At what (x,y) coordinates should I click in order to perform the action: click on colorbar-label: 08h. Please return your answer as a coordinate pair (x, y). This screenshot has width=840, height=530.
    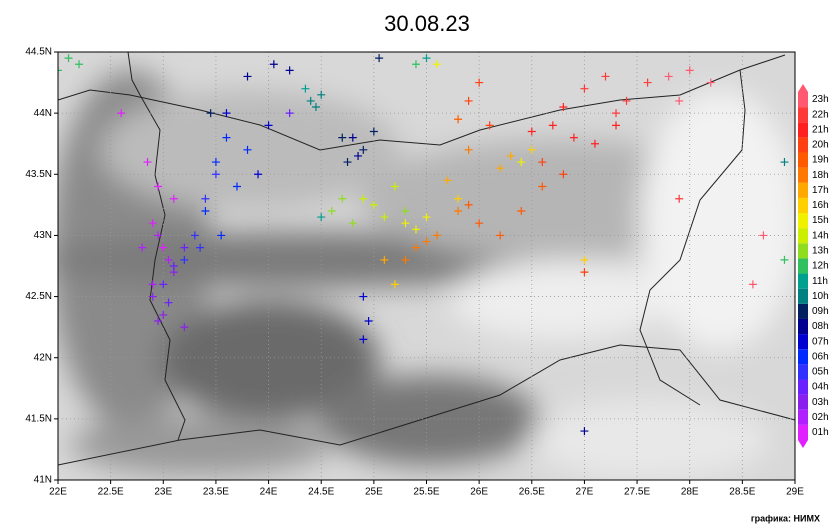
    Looking at the image, I should click on (820, 326).